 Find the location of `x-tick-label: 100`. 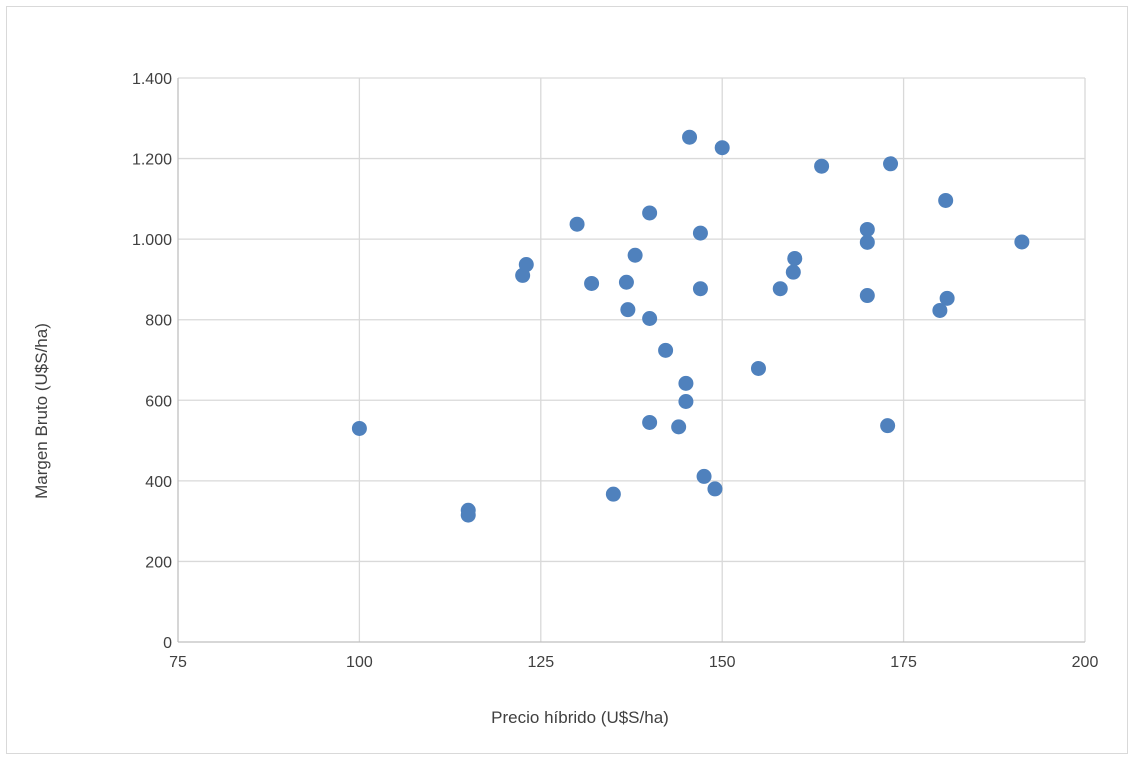

x-tick-label: 100 is located at coordinates (359, 662).